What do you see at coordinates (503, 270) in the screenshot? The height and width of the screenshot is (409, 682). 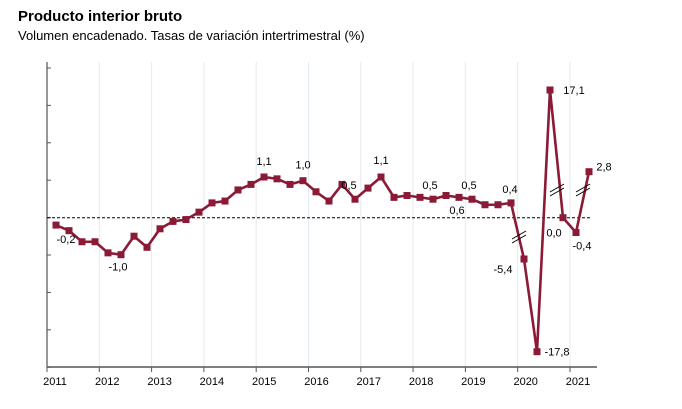 I see `data-label: -5,4` at bounding box center [503, 270].